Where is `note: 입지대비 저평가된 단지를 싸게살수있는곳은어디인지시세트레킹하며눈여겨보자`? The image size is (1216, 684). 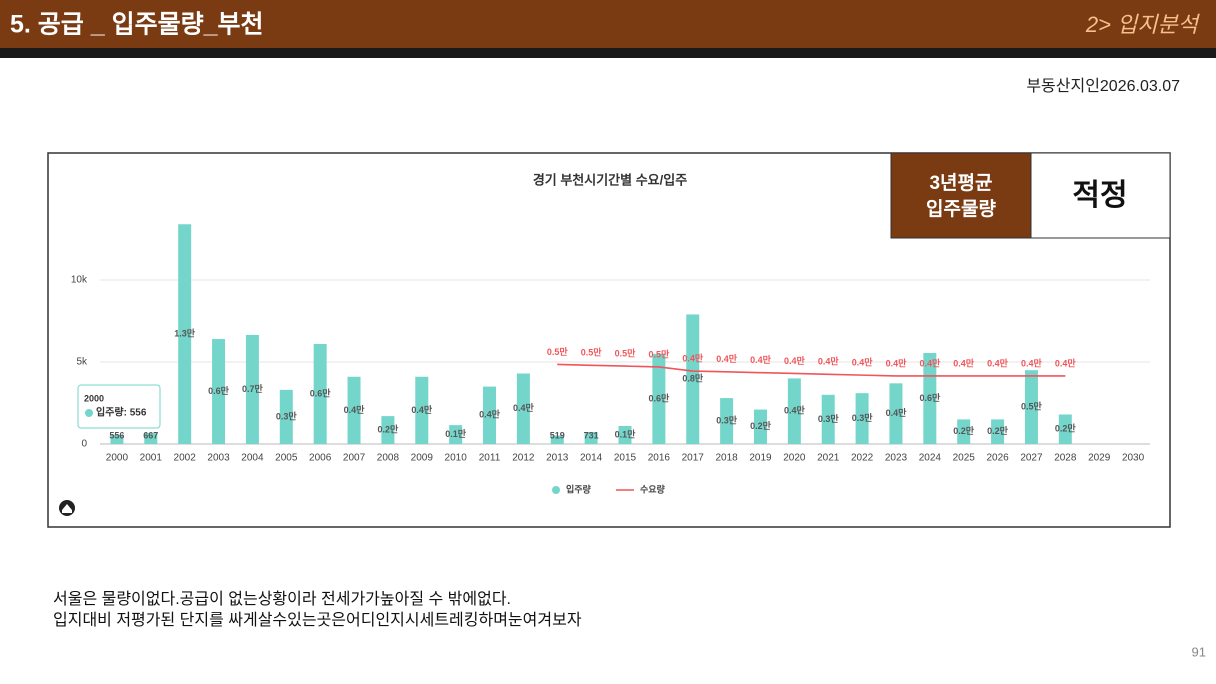 note: 입지대비 저평가된 단지를 싸게살수있는곳은어디인지시세트레킹하며눈여겨보자 is located at coordinates (317, 620).